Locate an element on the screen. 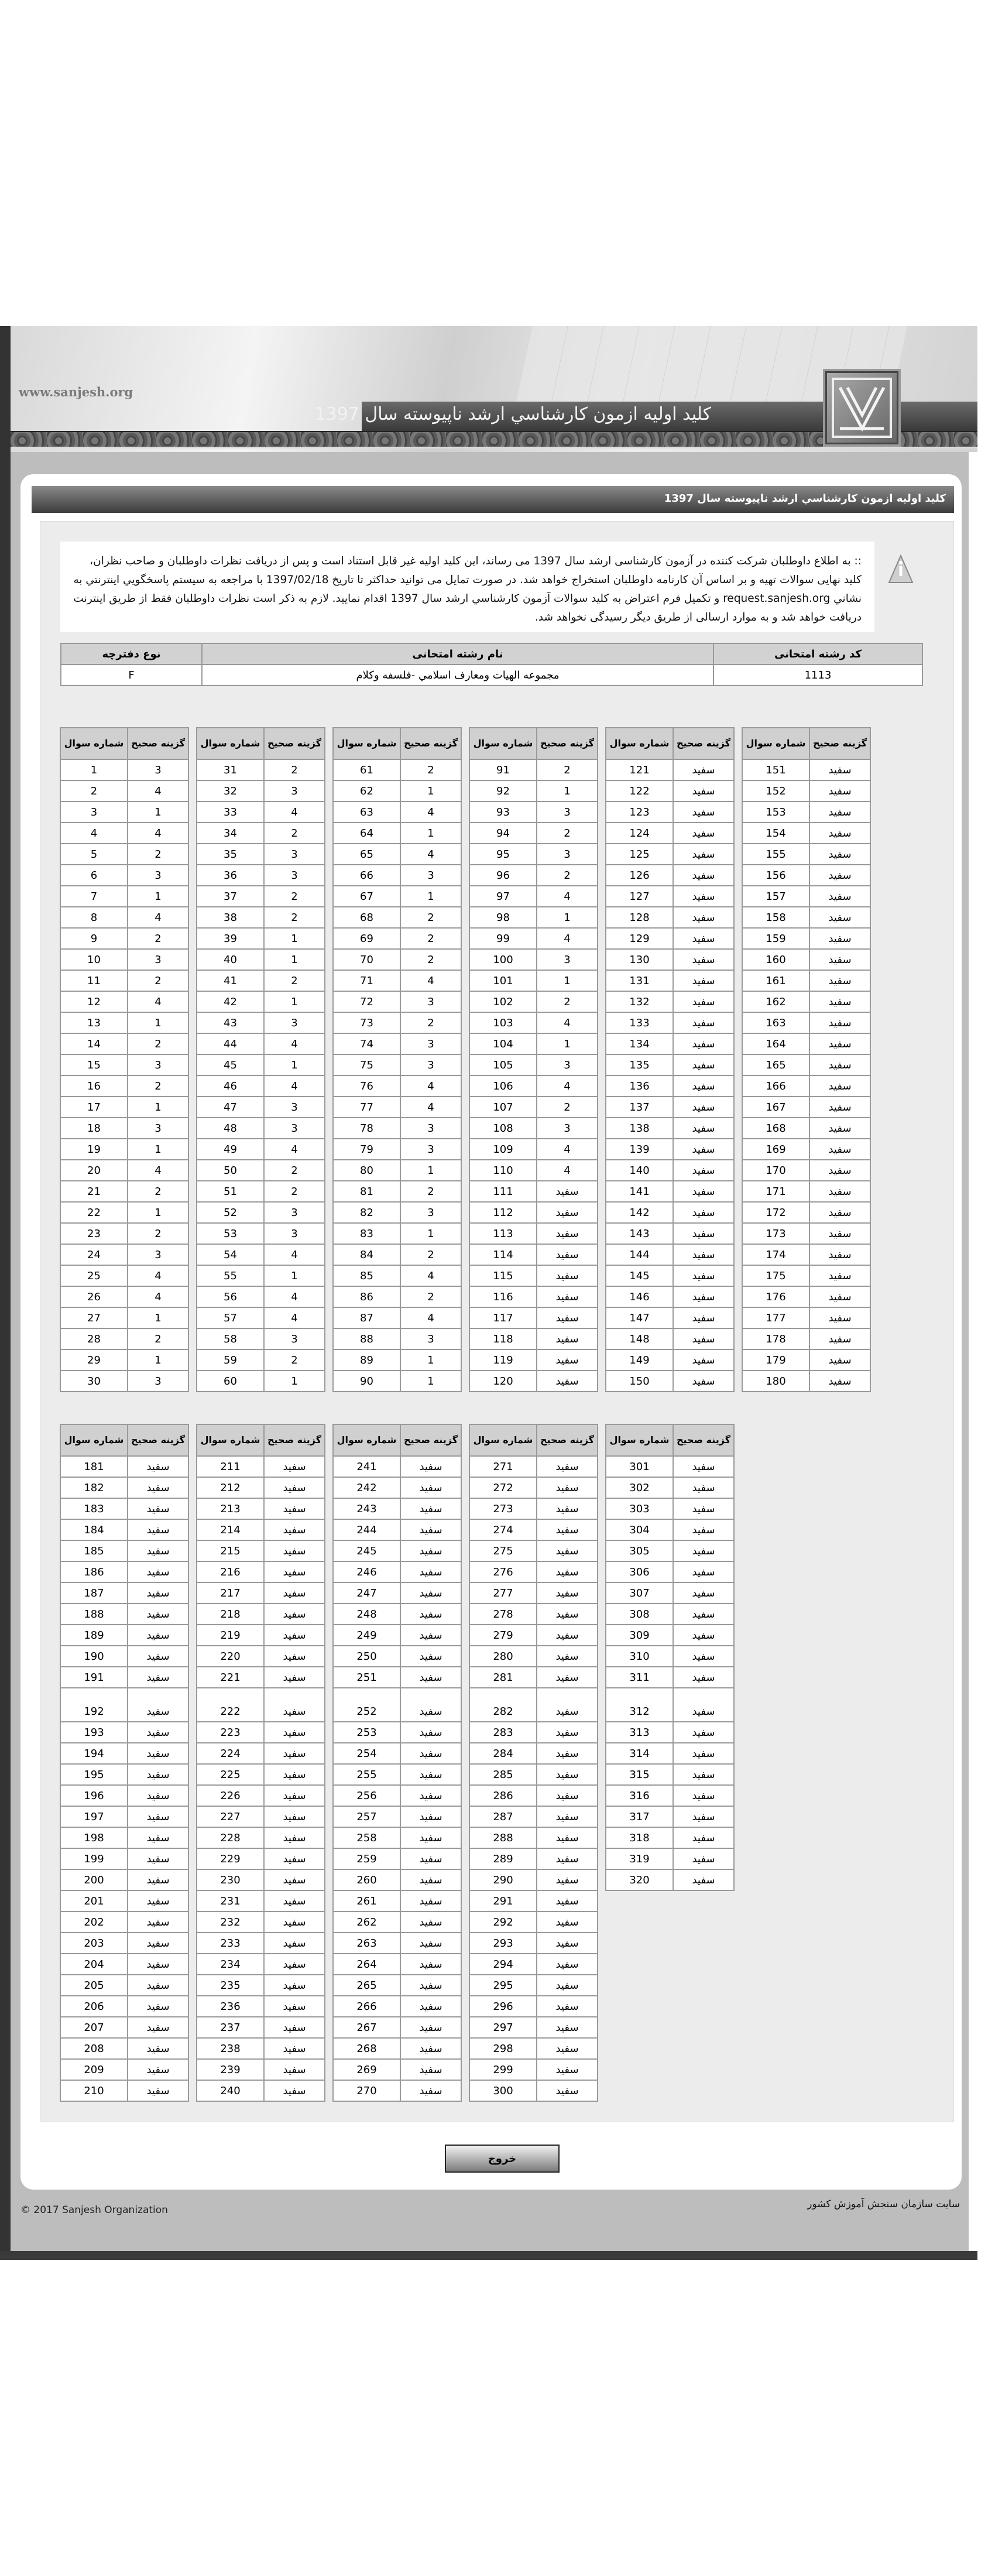 This screenshot has width=995, height=2576. question-number: 182 is located at coordinates (94, 1488).